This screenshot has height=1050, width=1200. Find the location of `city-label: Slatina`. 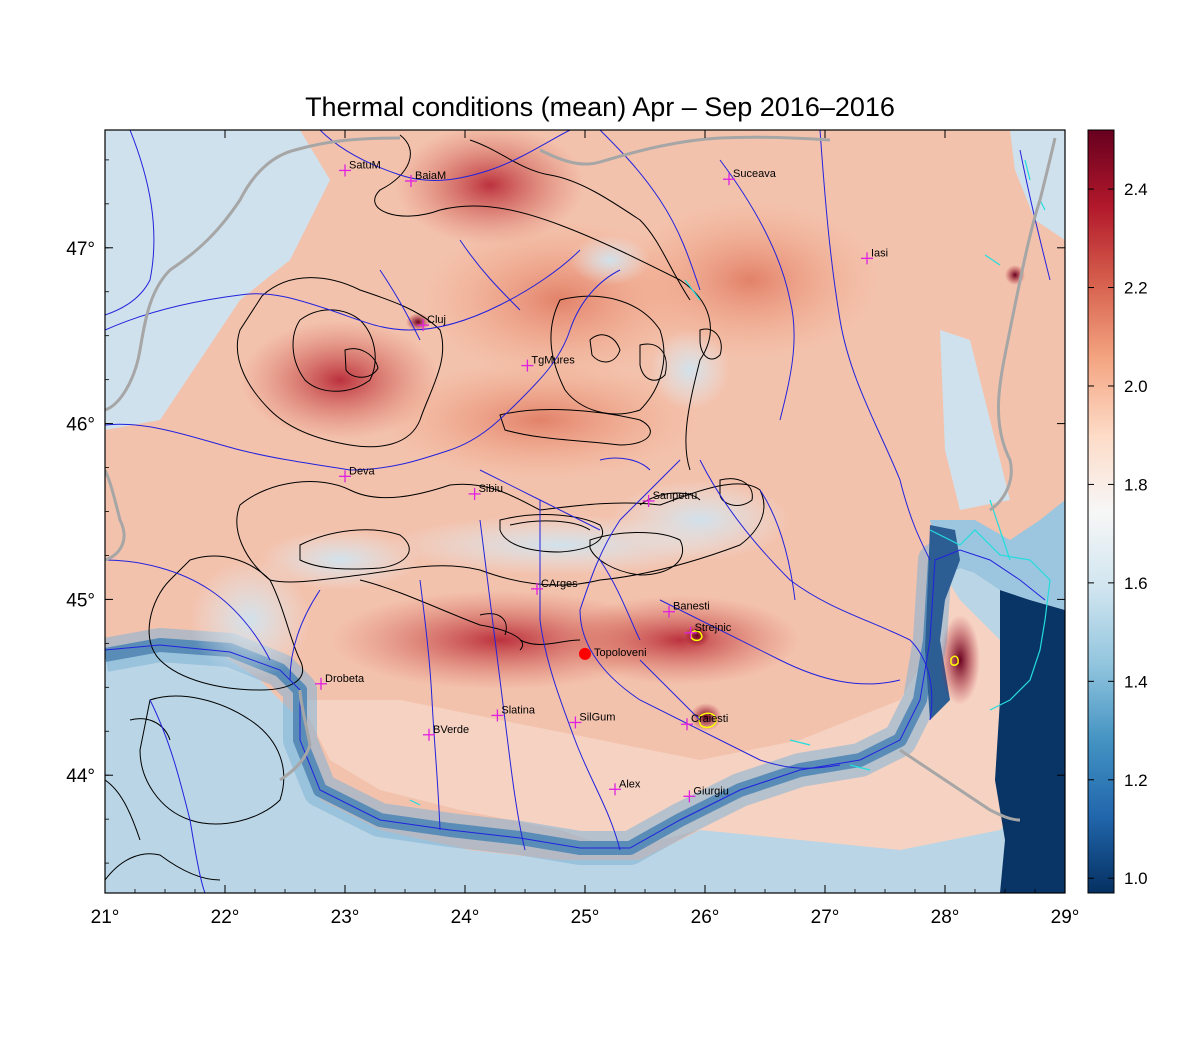

city-label: Slatina is located at coordinates (518, 710).